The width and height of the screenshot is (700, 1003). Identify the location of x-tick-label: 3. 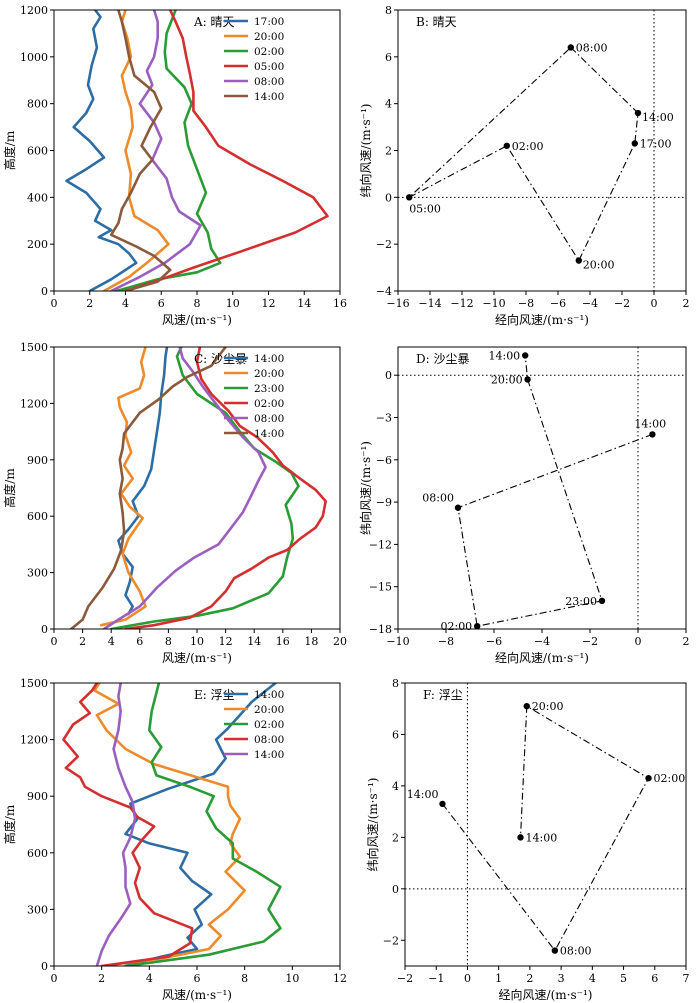
(561, 978).